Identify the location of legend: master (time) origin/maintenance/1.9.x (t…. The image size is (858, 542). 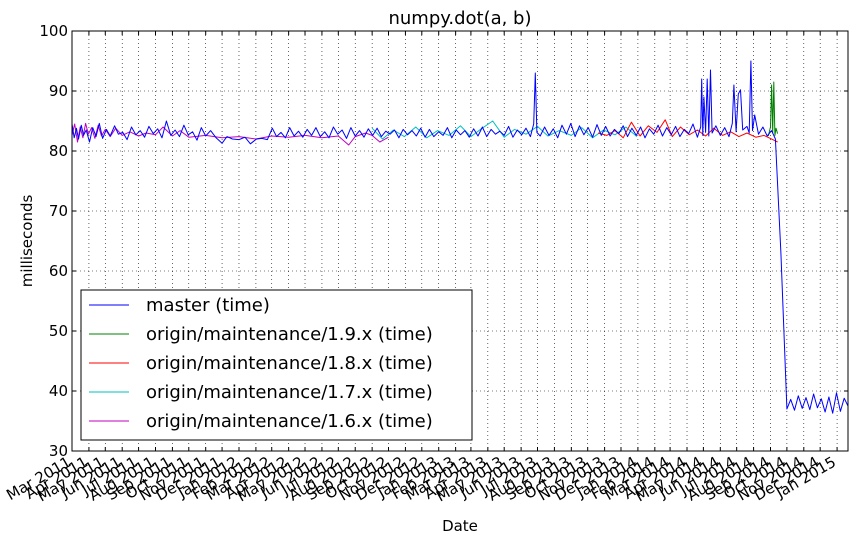
(276, 365).